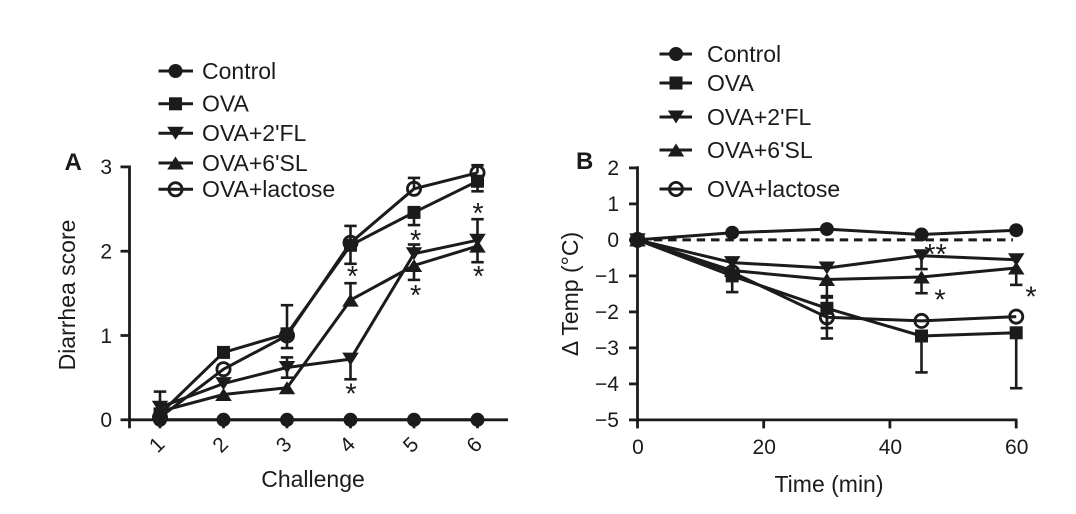 The image size is (1076, 514). I want to click on svg-text: −3, so click(607, 348).